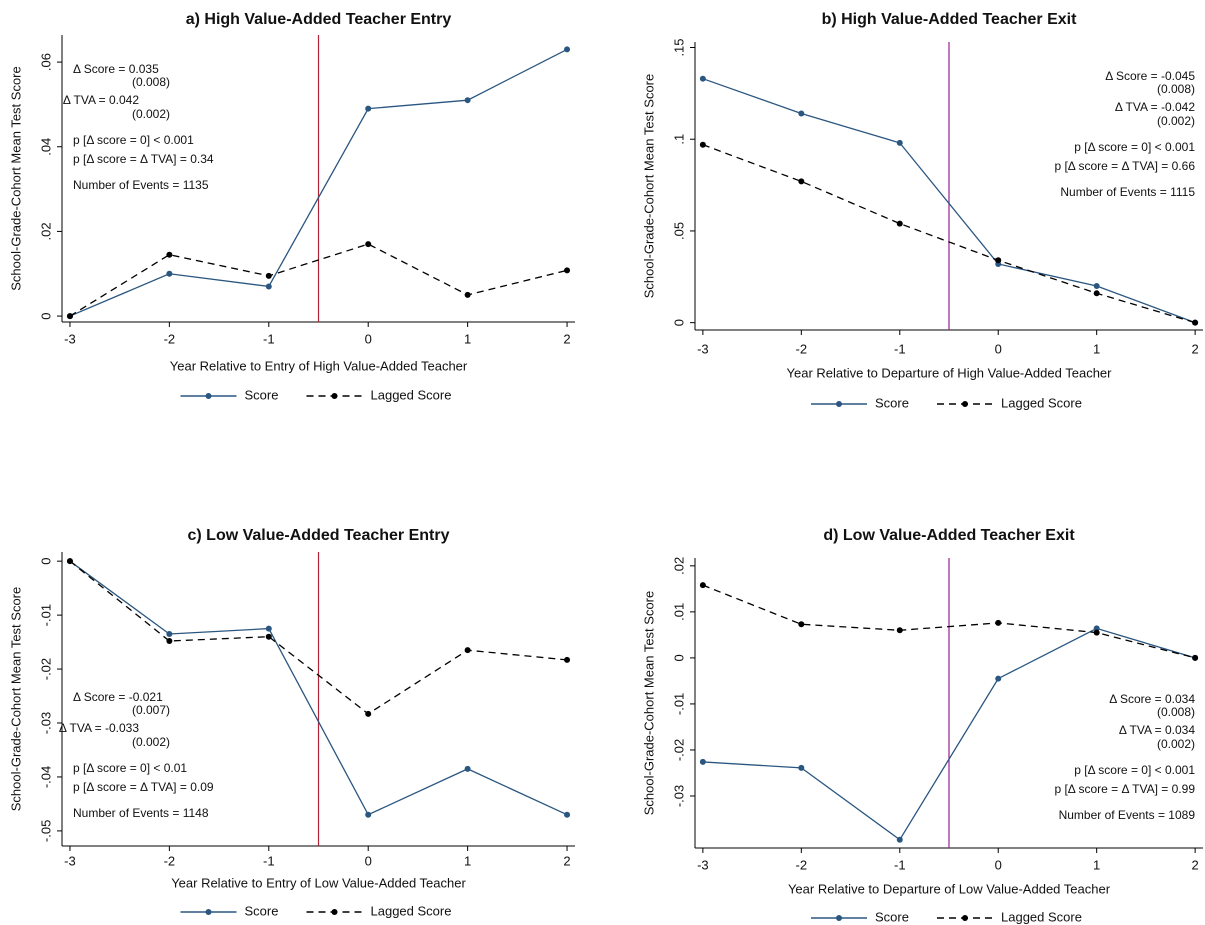 The image size is (1205, 925). What do you see at coordinates (116, 69) in the screenshot?
I see `annotation: Δ Score = 0.035` at bounding box center [116, 69].